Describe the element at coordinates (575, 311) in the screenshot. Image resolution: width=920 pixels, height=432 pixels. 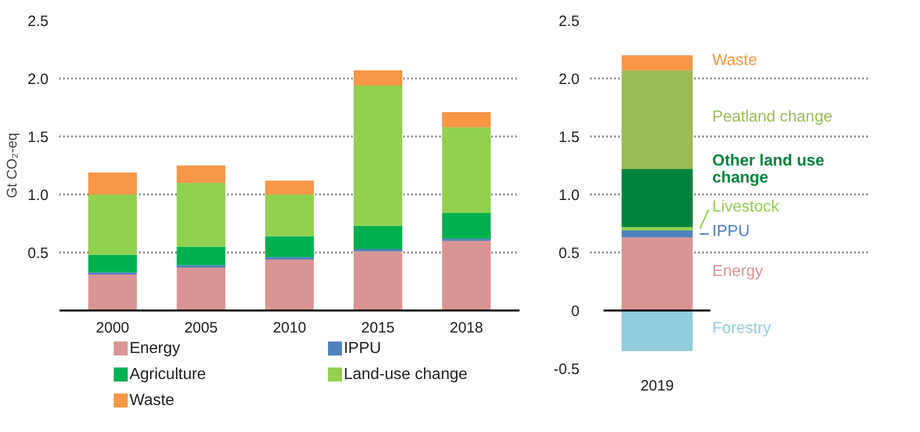
I see `y-tick-label: 0` at that location.